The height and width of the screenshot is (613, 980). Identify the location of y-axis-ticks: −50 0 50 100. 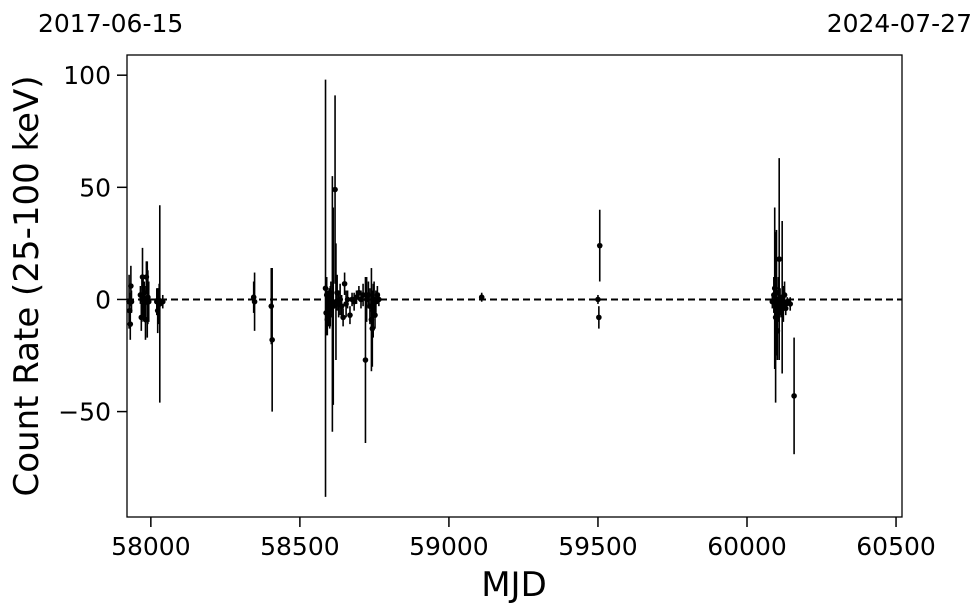
(92, 244).